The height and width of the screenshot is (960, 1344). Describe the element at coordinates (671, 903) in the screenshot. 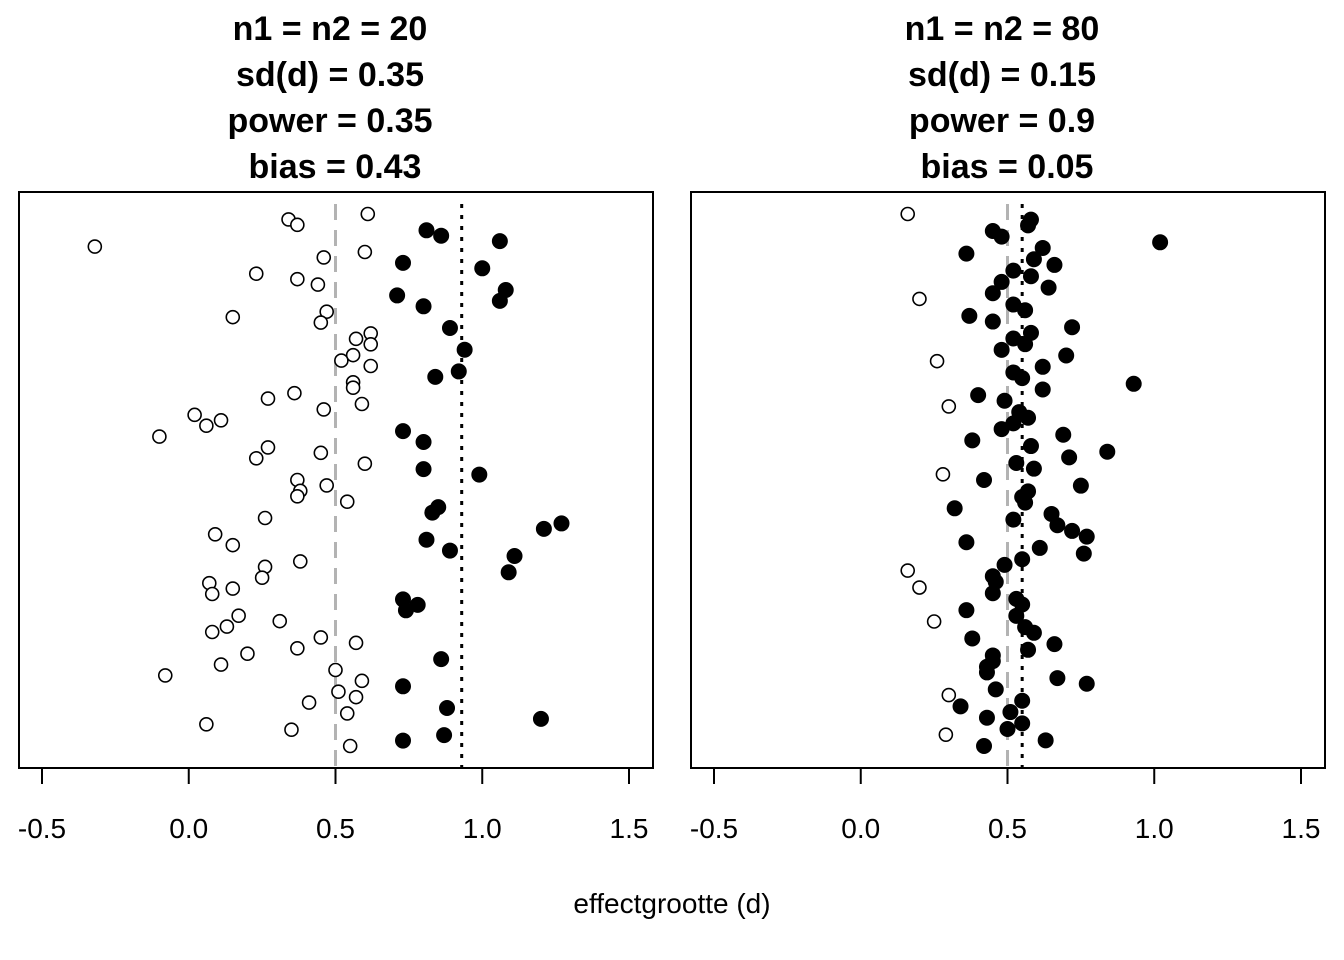

I see `x-axis-label: effectgrootte (d)` at that location.